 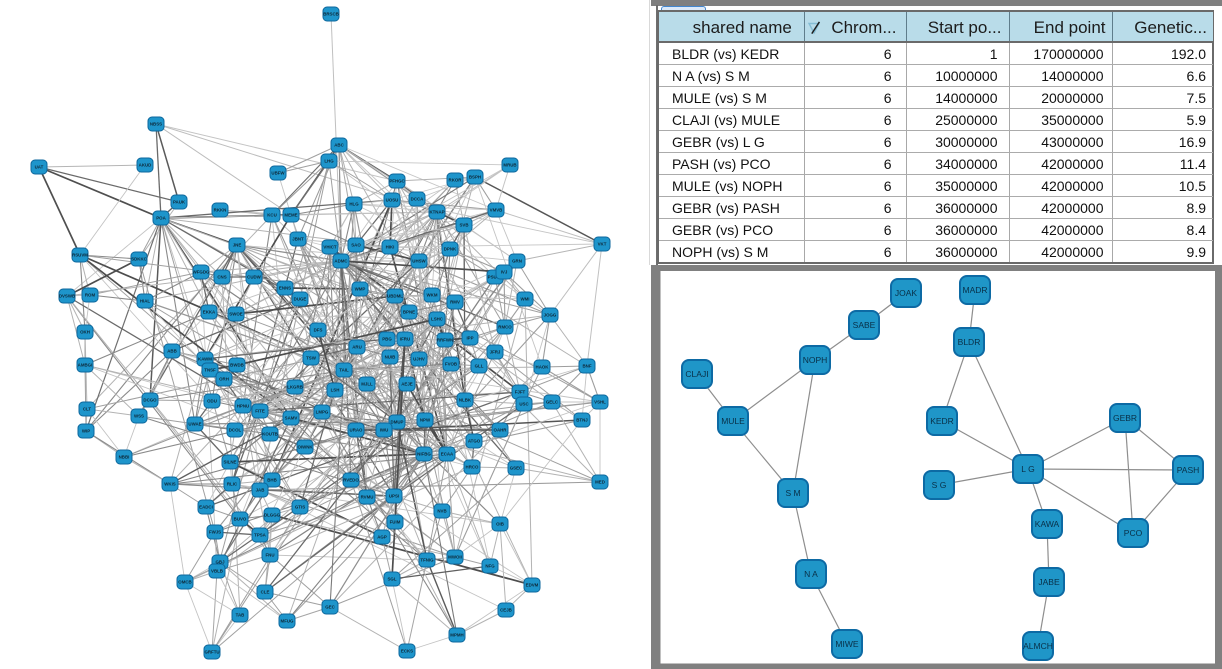 I want to click on svg-text: DLGGG, so click(x=272, y=515).